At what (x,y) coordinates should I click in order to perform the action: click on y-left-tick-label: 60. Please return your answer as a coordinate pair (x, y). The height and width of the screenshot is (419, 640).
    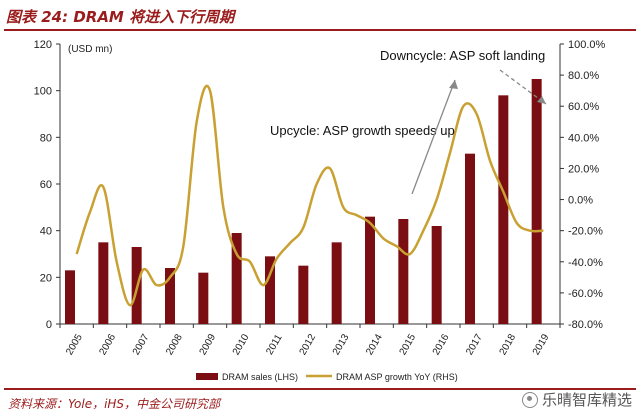
    Looking at the image, I should click on (46, 185).